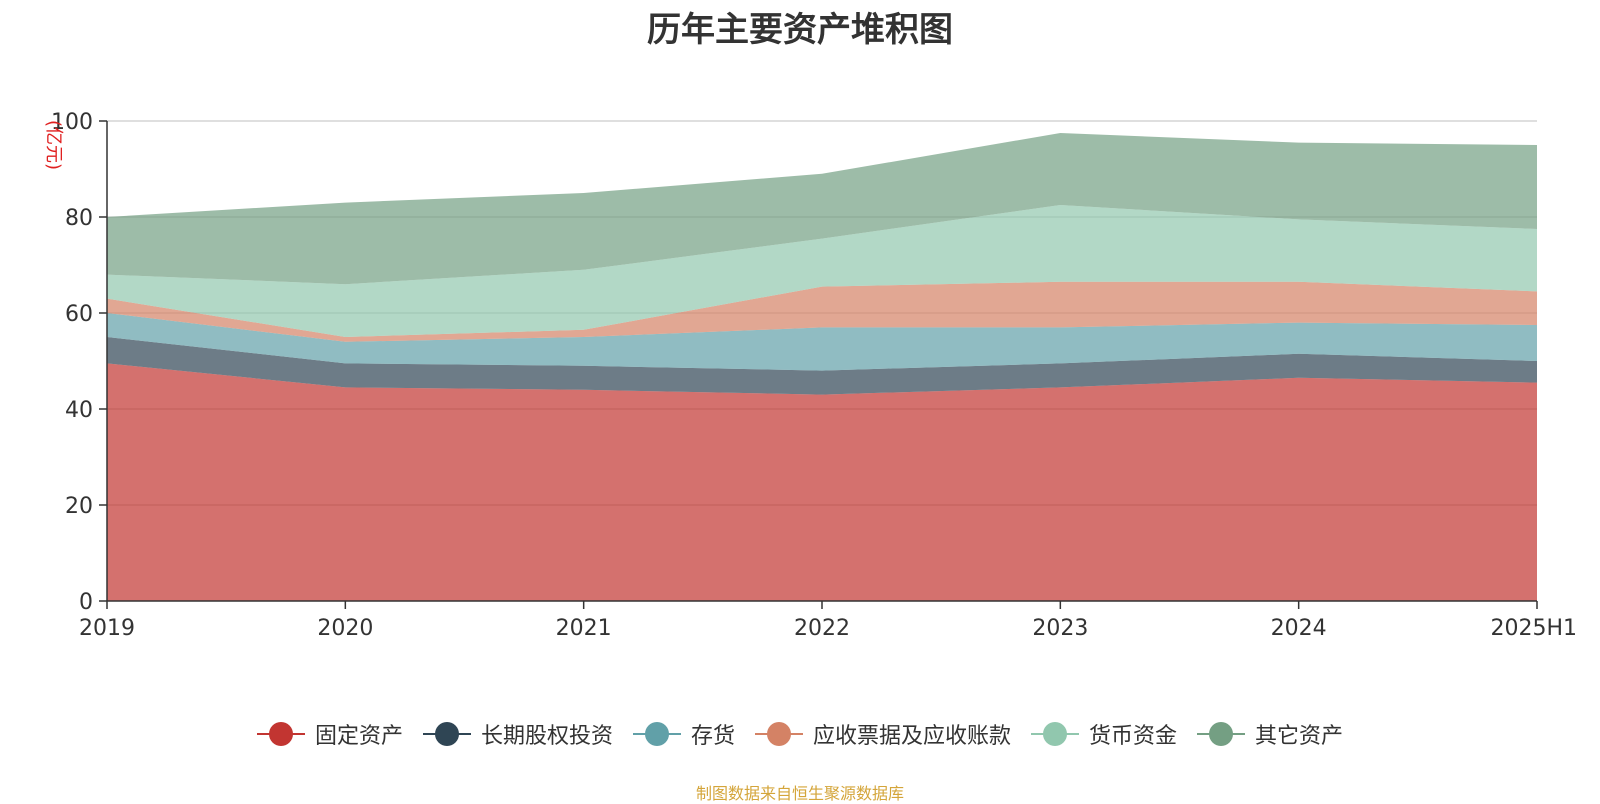 The width and height of the screenshot is (1600, 804). Describe the element at coordinates (1133, 736) in the screenshot. I see `legend-label: 货币资金` at that location.